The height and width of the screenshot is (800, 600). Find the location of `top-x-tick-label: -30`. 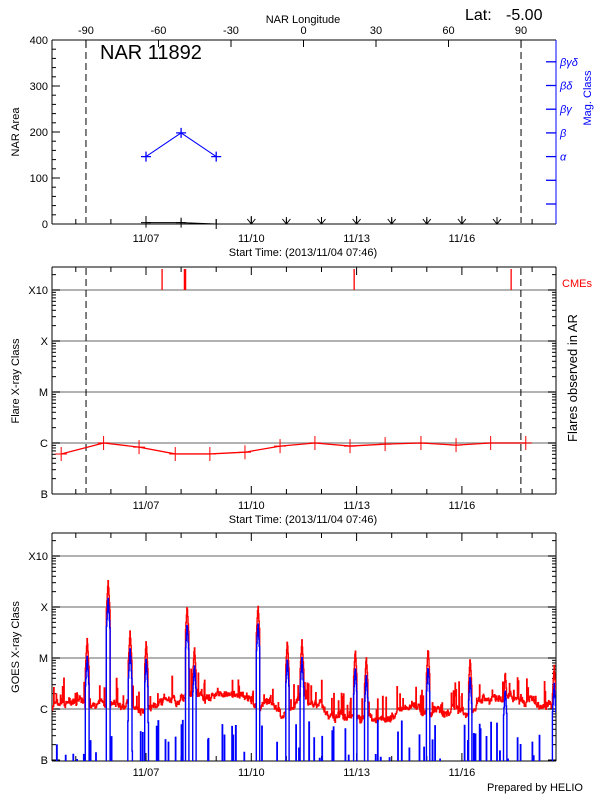

top-x-tick-label: -30 is located at coordinates (231, 31).